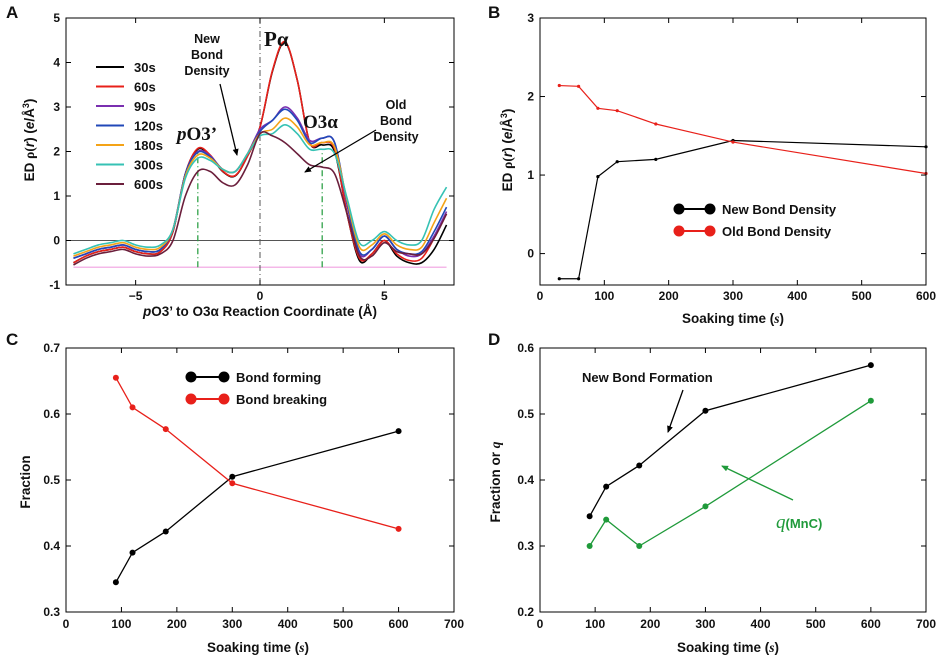 The image size is (941, 661). I want to click on d-ytick-label: 0.6, so click(525, 348).